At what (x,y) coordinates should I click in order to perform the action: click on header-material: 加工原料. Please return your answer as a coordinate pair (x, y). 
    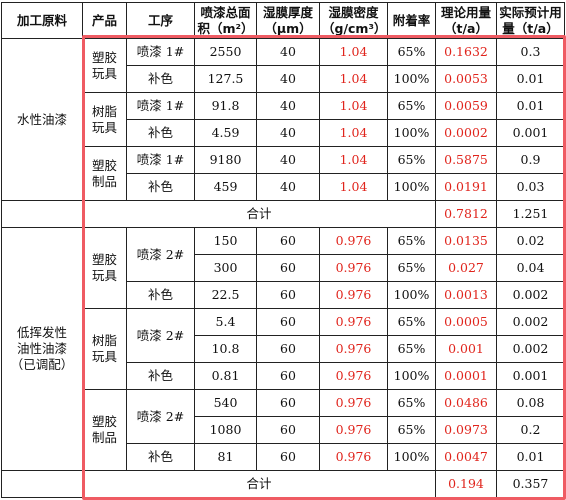
    Looking at the image, I should click on (42, 20).